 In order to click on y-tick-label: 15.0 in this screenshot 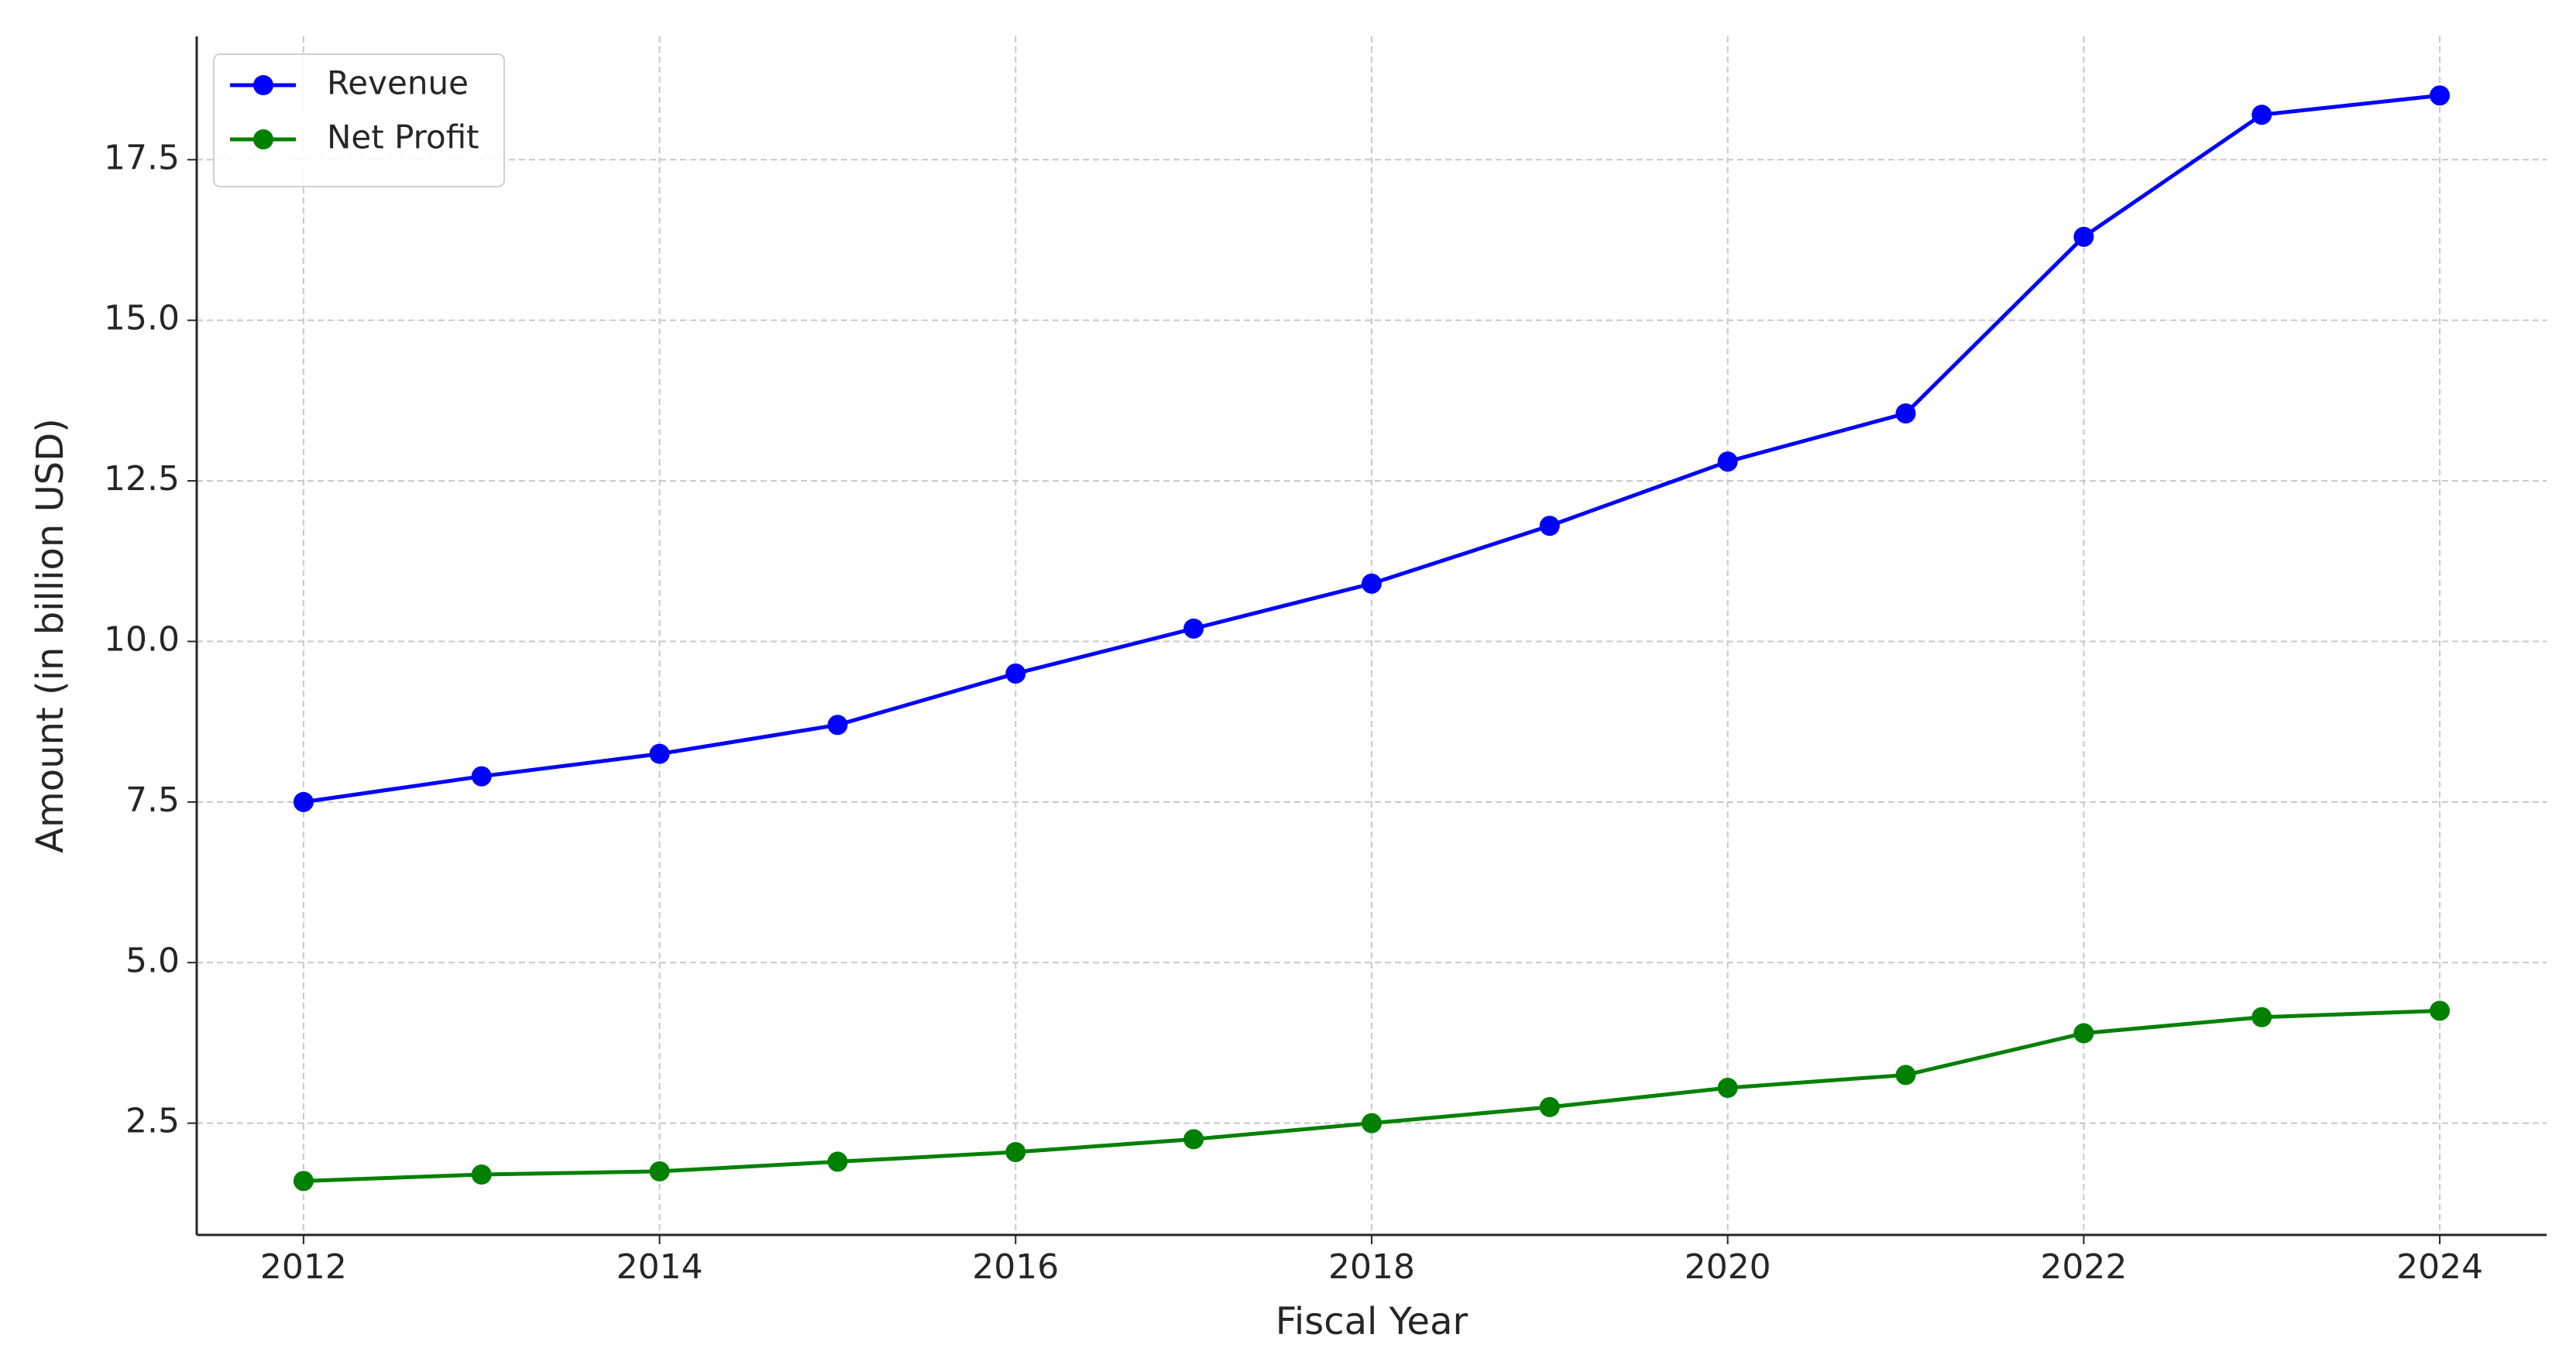, I will do `click(142, 318)`.